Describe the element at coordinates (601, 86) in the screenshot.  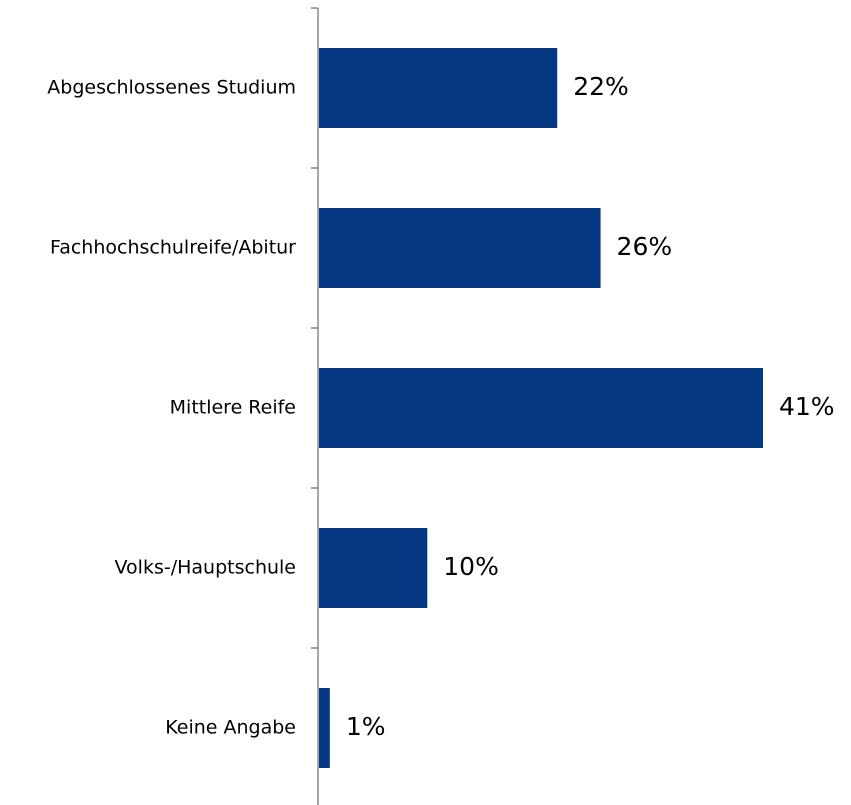
I see `value-label: 22%` at that location.